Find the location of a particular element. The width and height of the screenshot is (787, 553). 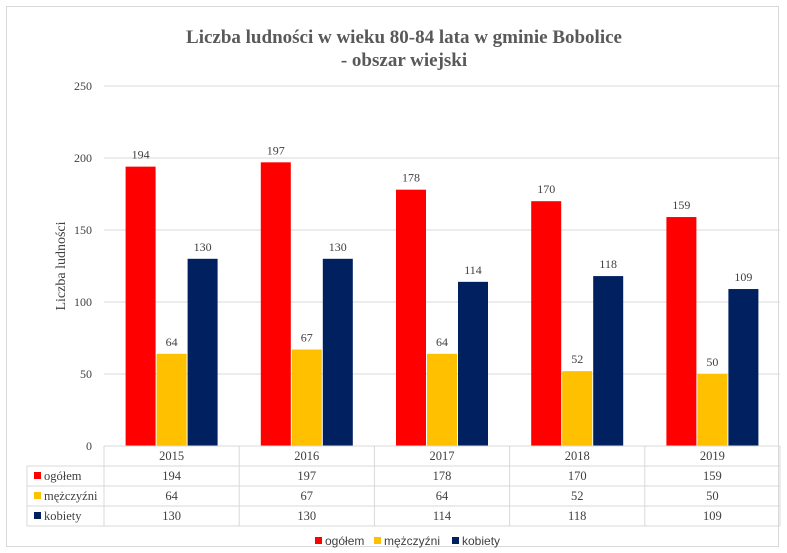

data-label: 197 is located at coordinates (276, 150).